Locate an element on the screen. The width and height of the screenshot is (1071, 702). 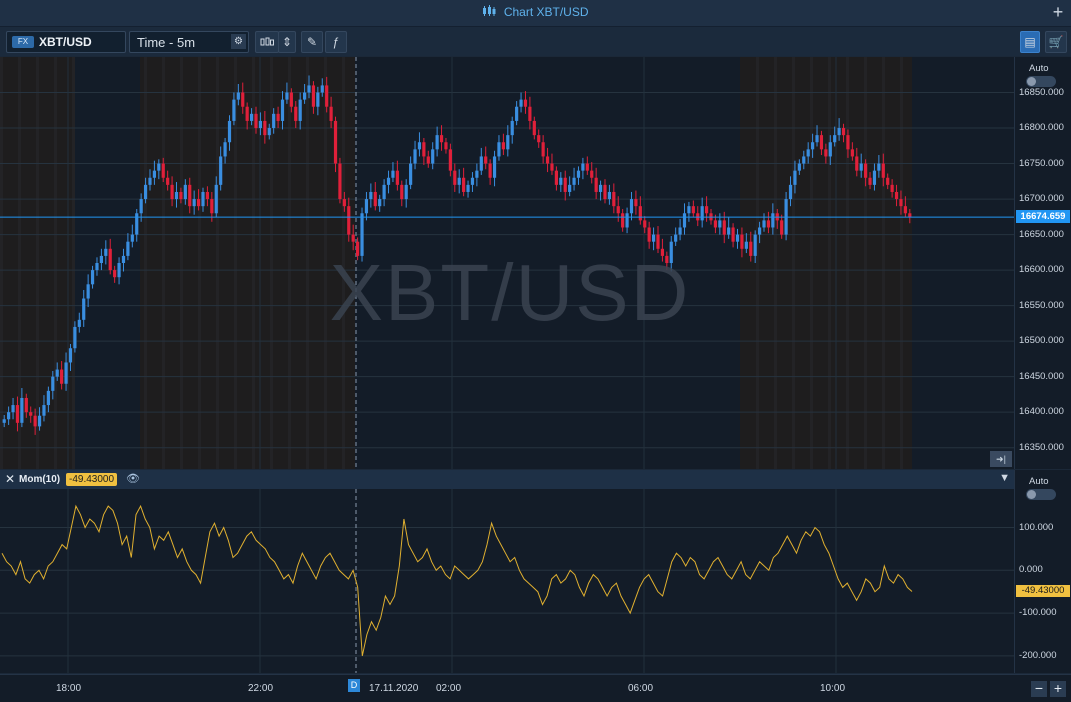
chevron-updown-icon: ⇕ is located at coordinates (287, 42).